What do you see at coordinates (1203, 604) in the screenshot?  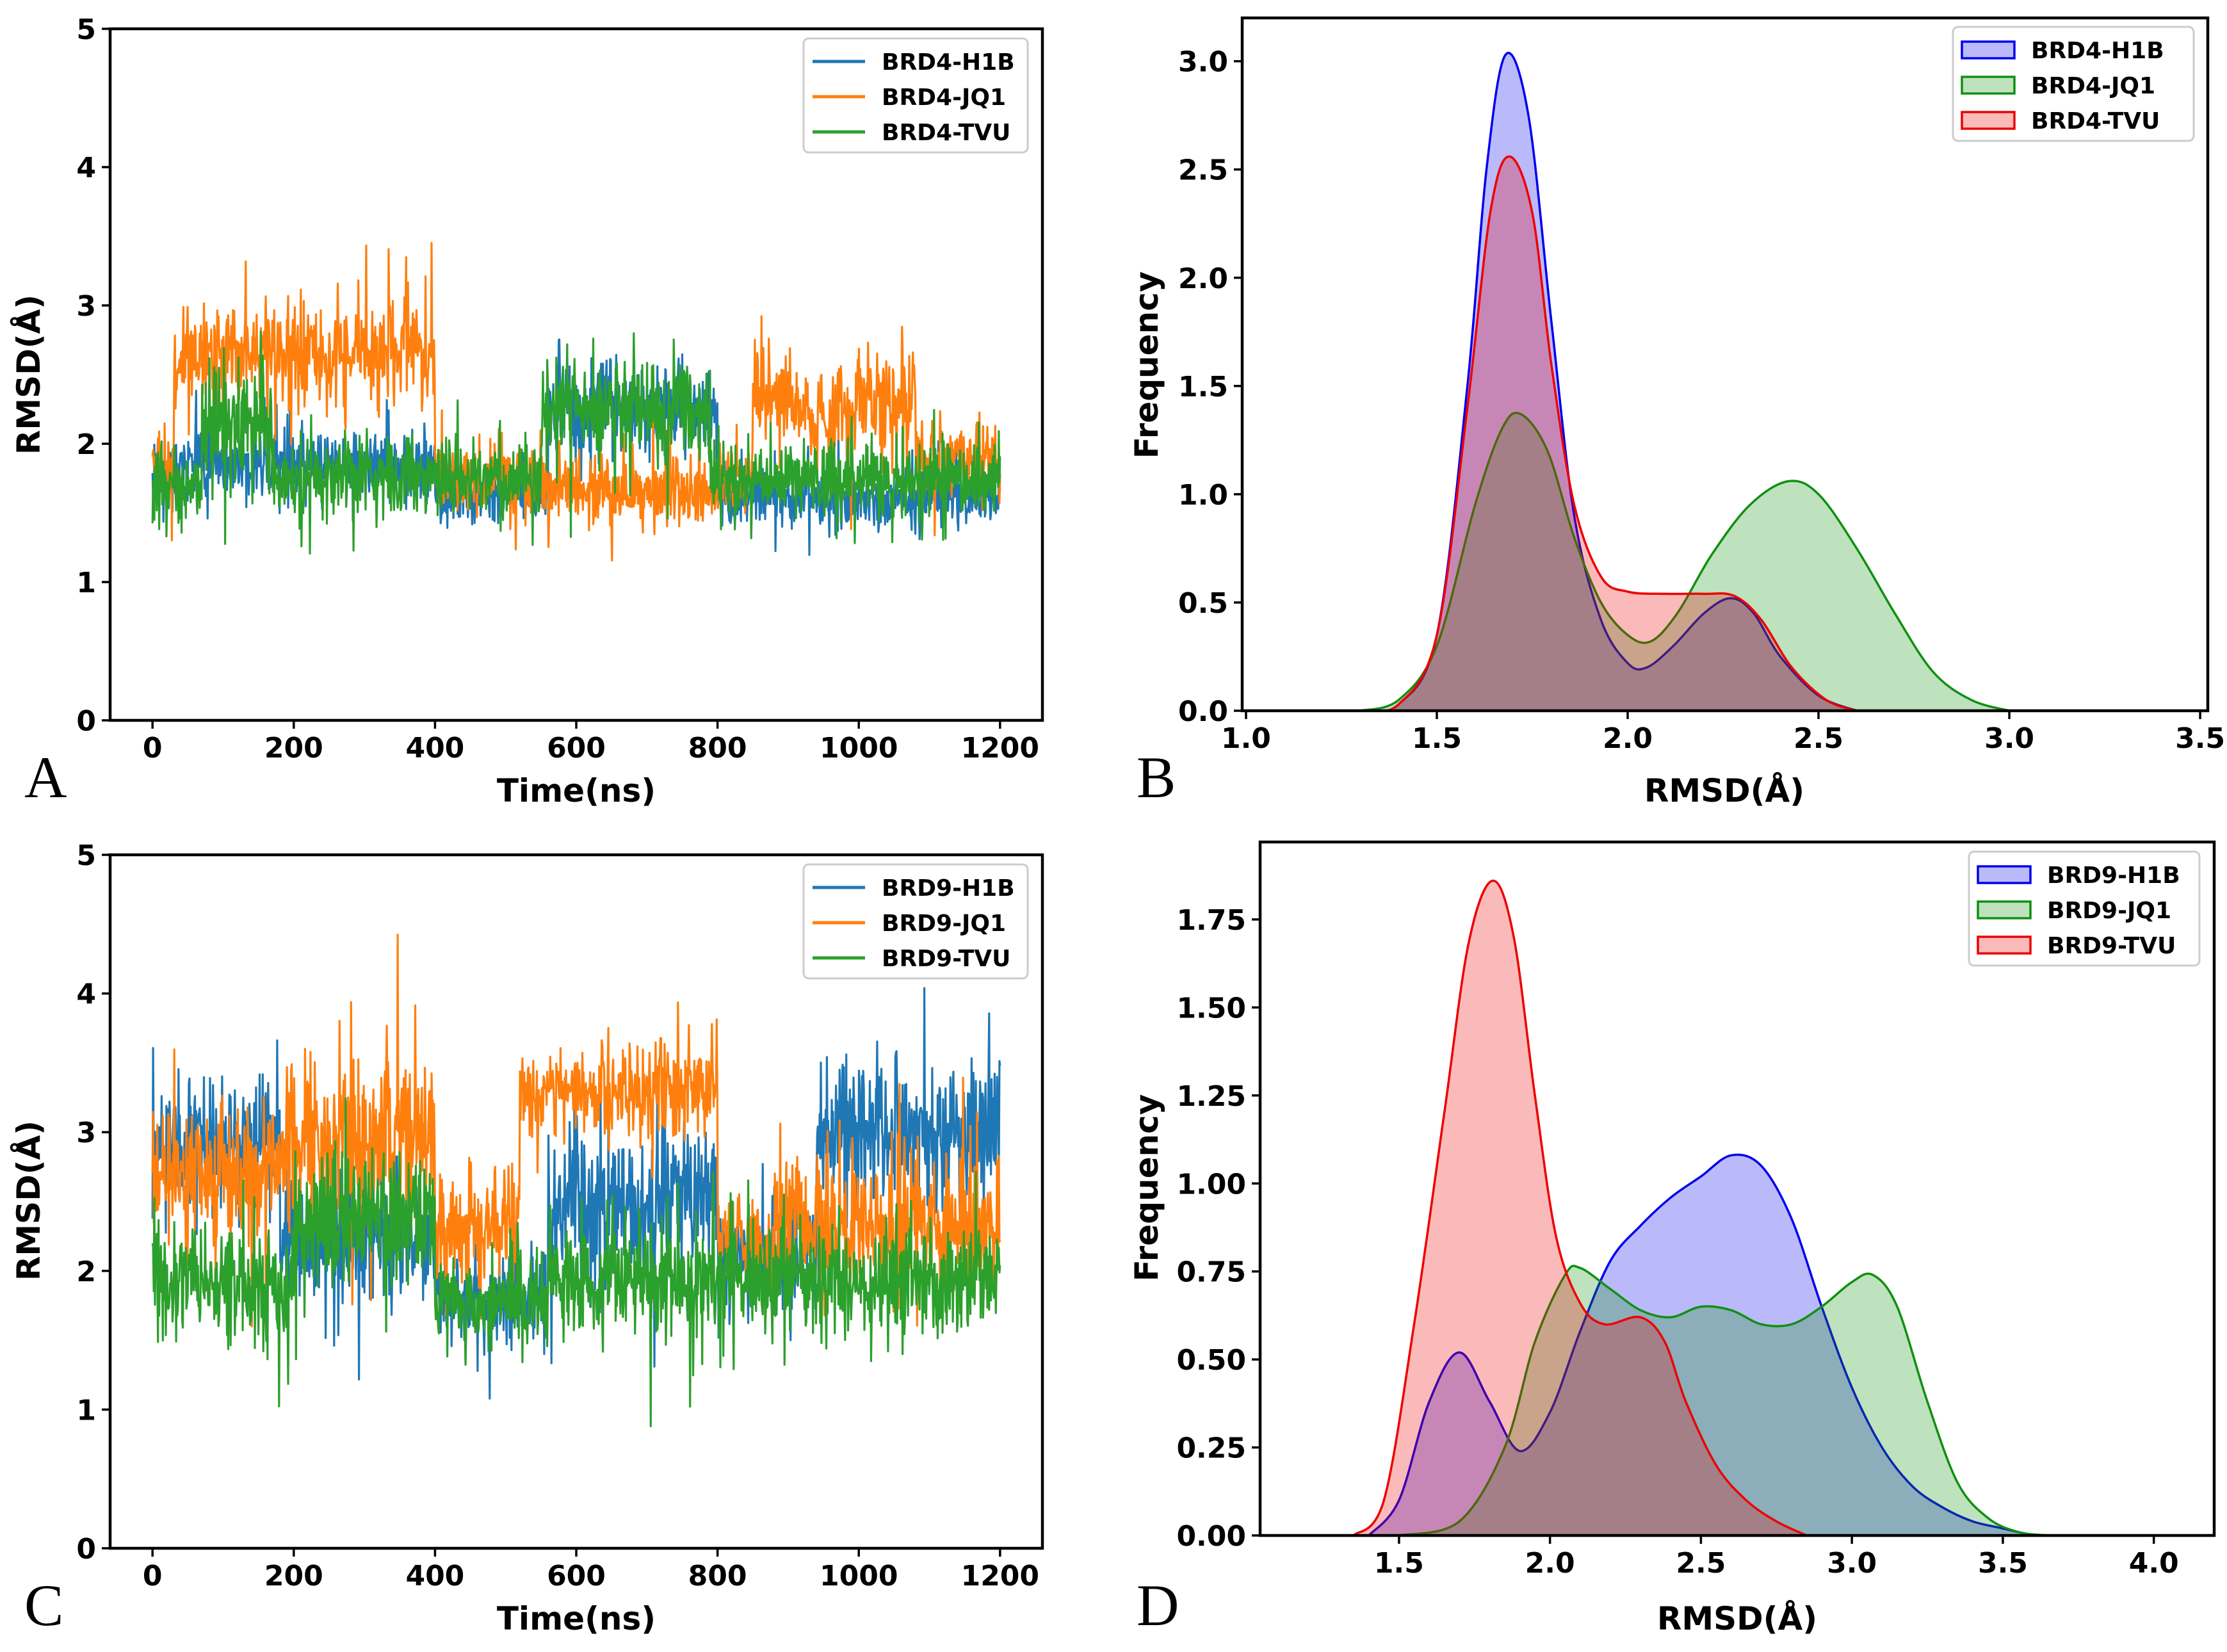 I see `y-tick-label: 0.5` at bounding box center [1203, 604].